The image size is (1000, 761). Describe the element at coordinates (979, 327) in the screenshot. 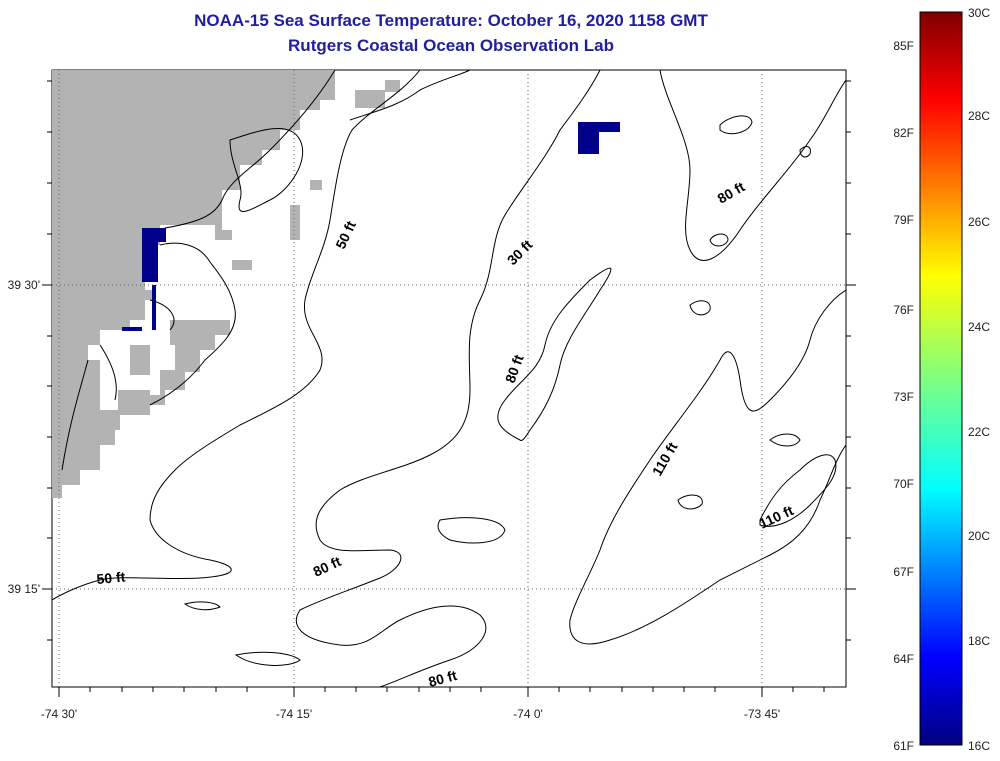

I see `colorbar-c-label: 24C` at that location.